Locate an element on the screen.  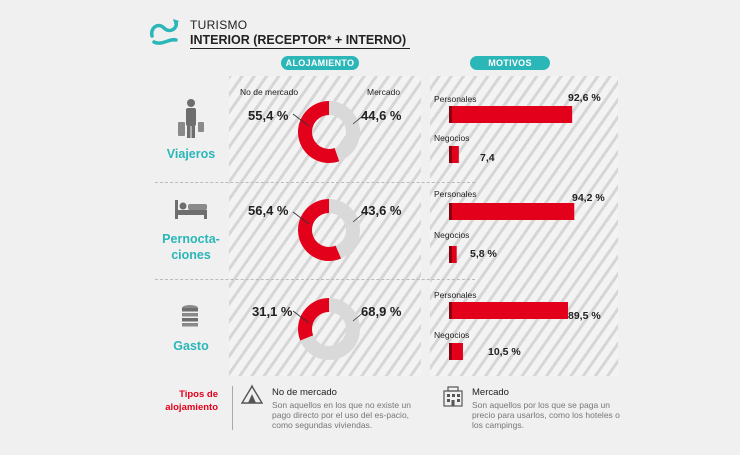
row-label-gasto: Gasto is located at coordinates (191, 346).